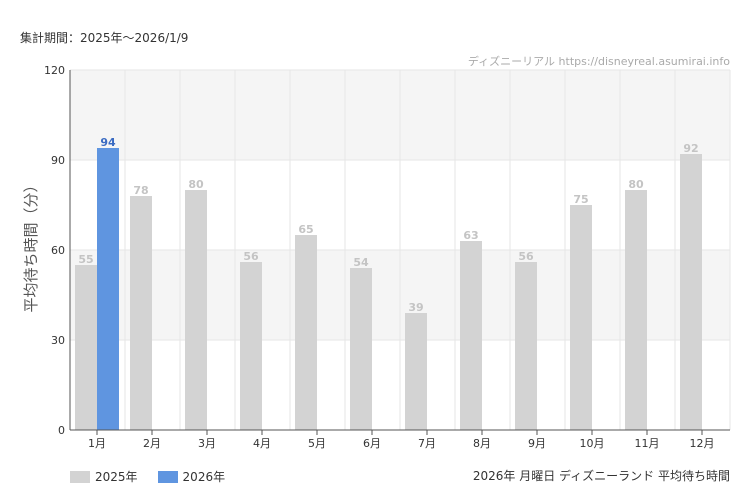 The height and width of the screenshot is (500, 750). I want to click on y-tick-label: 60, so click(58, 250).